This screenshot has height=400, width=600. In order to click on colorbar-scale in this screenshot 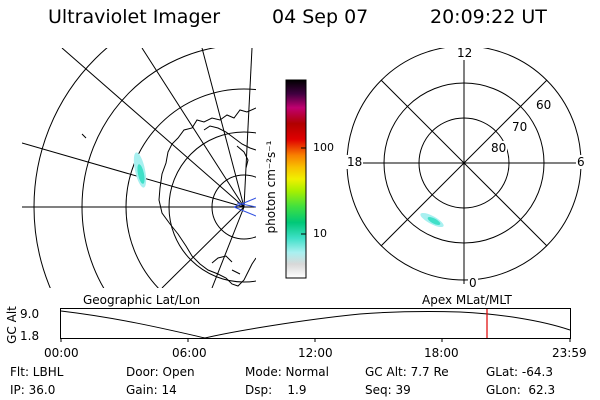, I will do `click(296, 179)`.